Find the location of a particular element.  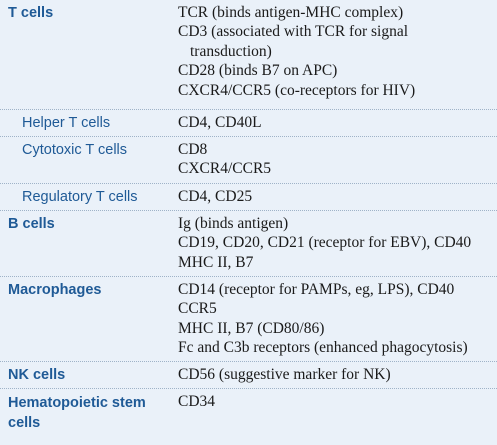

marker-line: TCR (binds antigen-MHC complex) is located at coordinates (291, 12).